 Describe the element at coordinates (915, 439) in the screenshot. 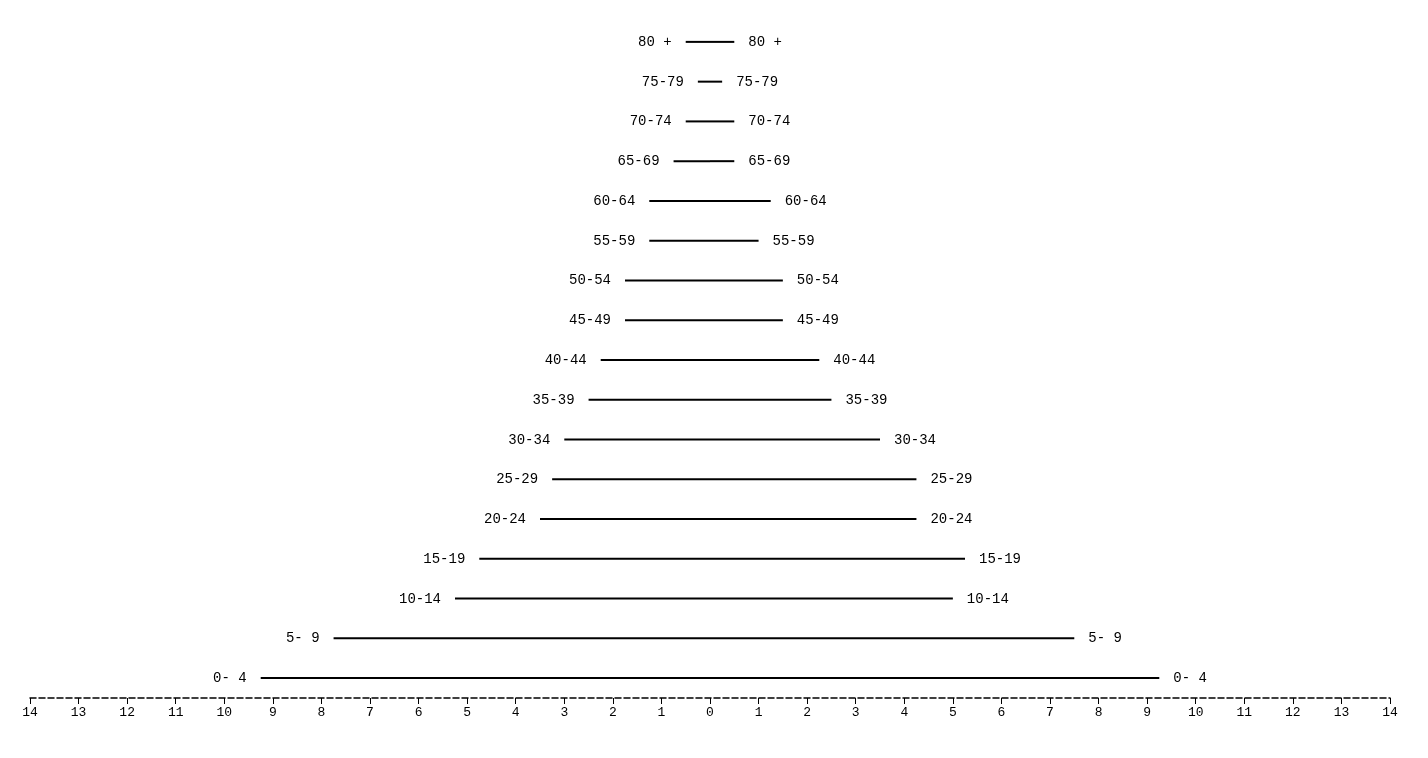

I see `category-label: 30-34` at that location.